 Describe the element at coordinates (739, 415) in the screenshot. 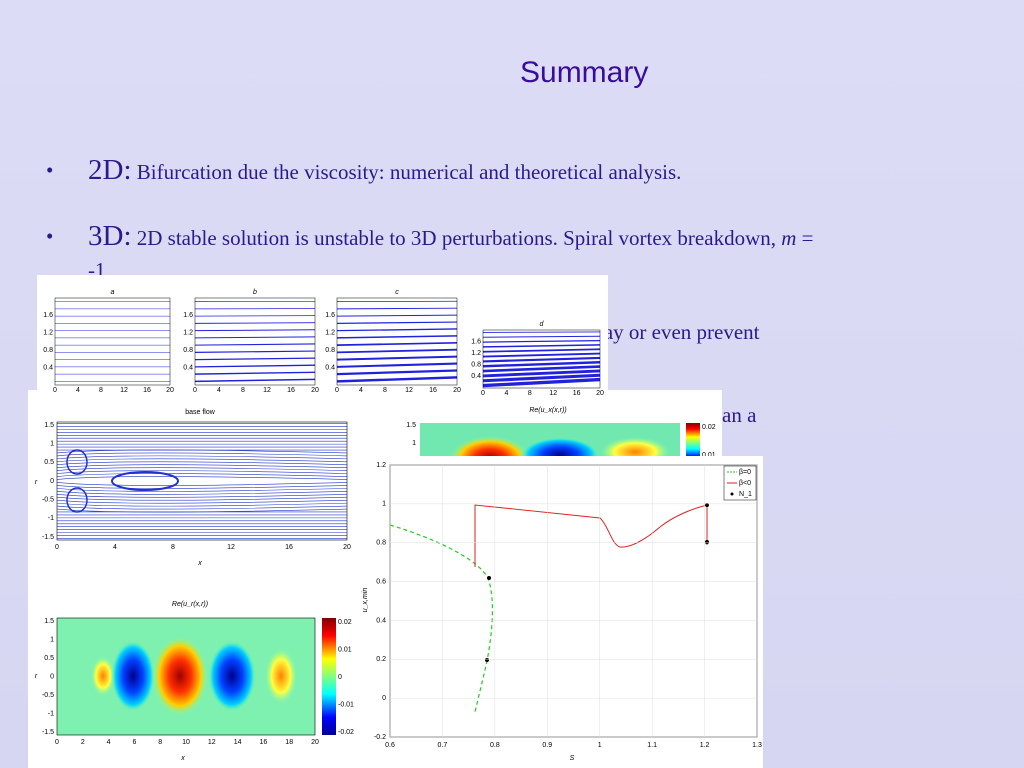

I see `hidden-text: an a` at that location.